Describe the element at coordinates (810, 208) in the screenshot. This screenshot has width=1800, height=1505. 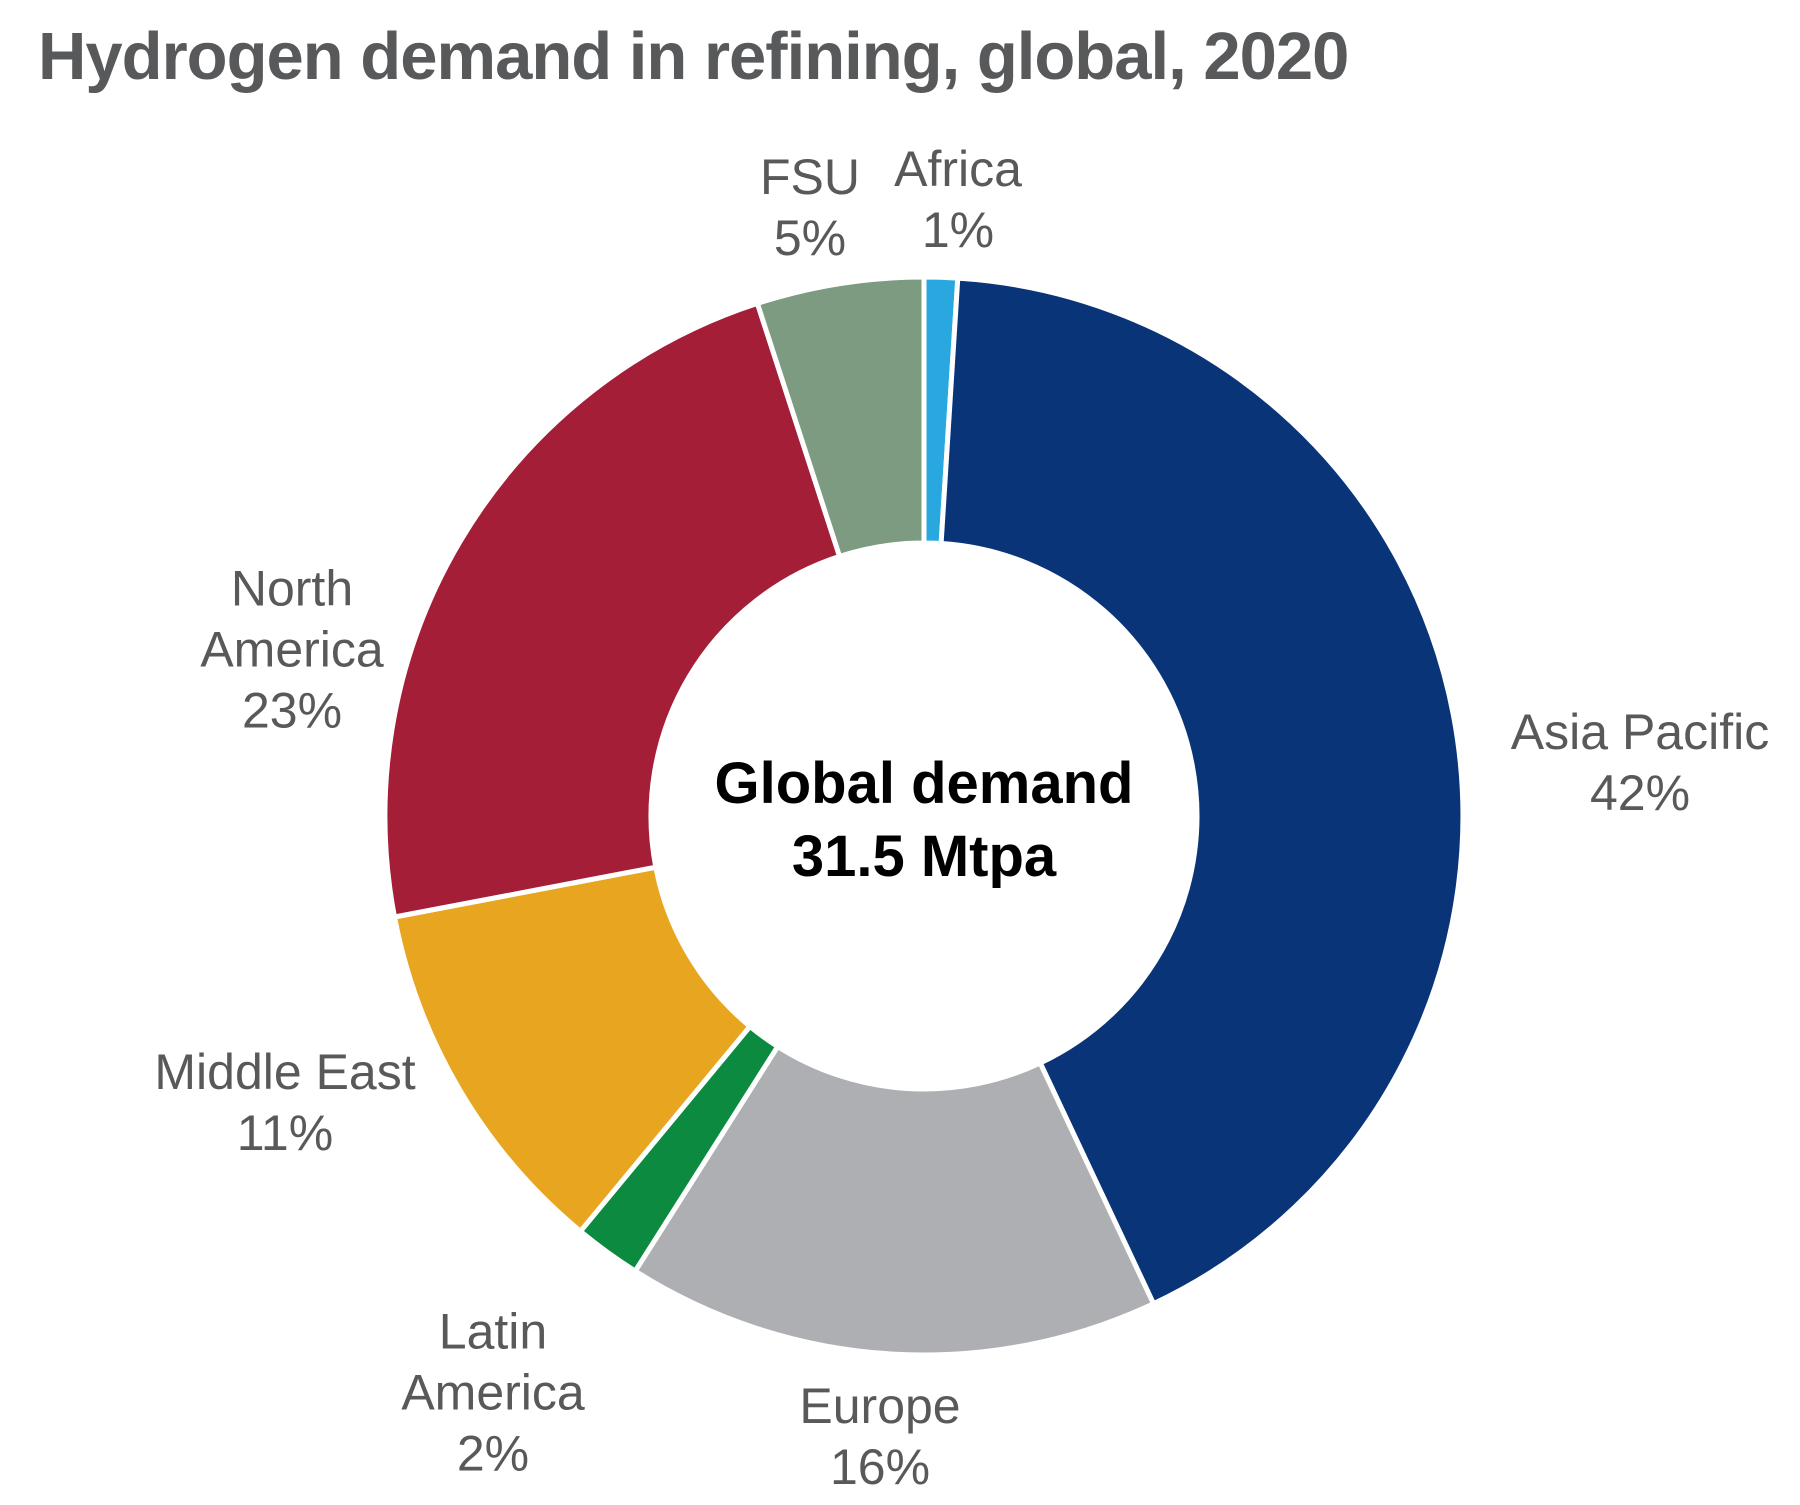
I see `label-fsu: FSU 5%` at that location.